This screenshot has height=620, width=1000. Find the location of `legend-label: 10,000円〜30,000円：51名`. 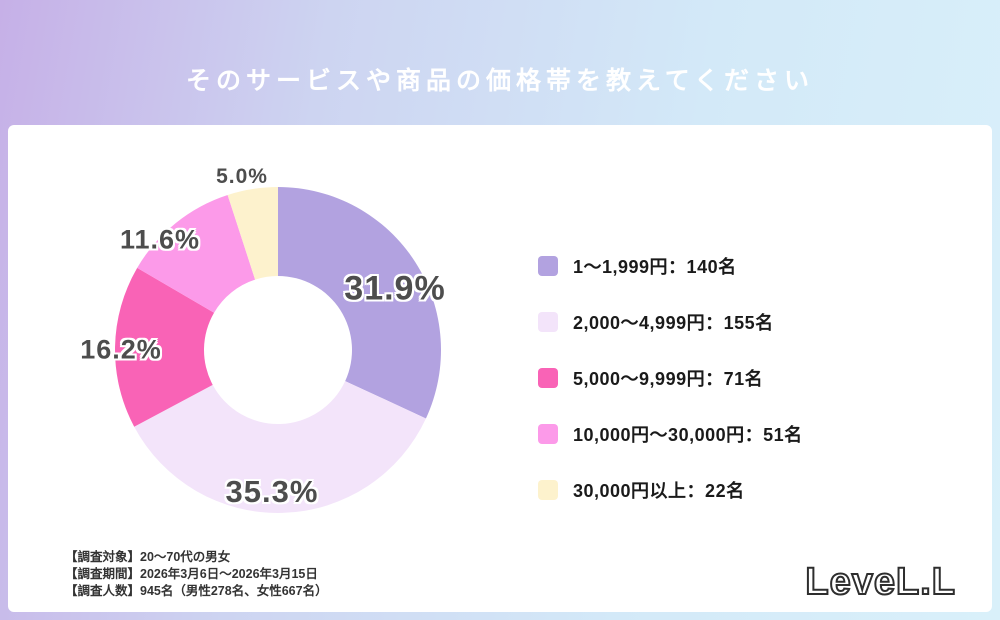

legend-label: 10,000円〜30,000円：51名 is located at coordinates (688, 435).